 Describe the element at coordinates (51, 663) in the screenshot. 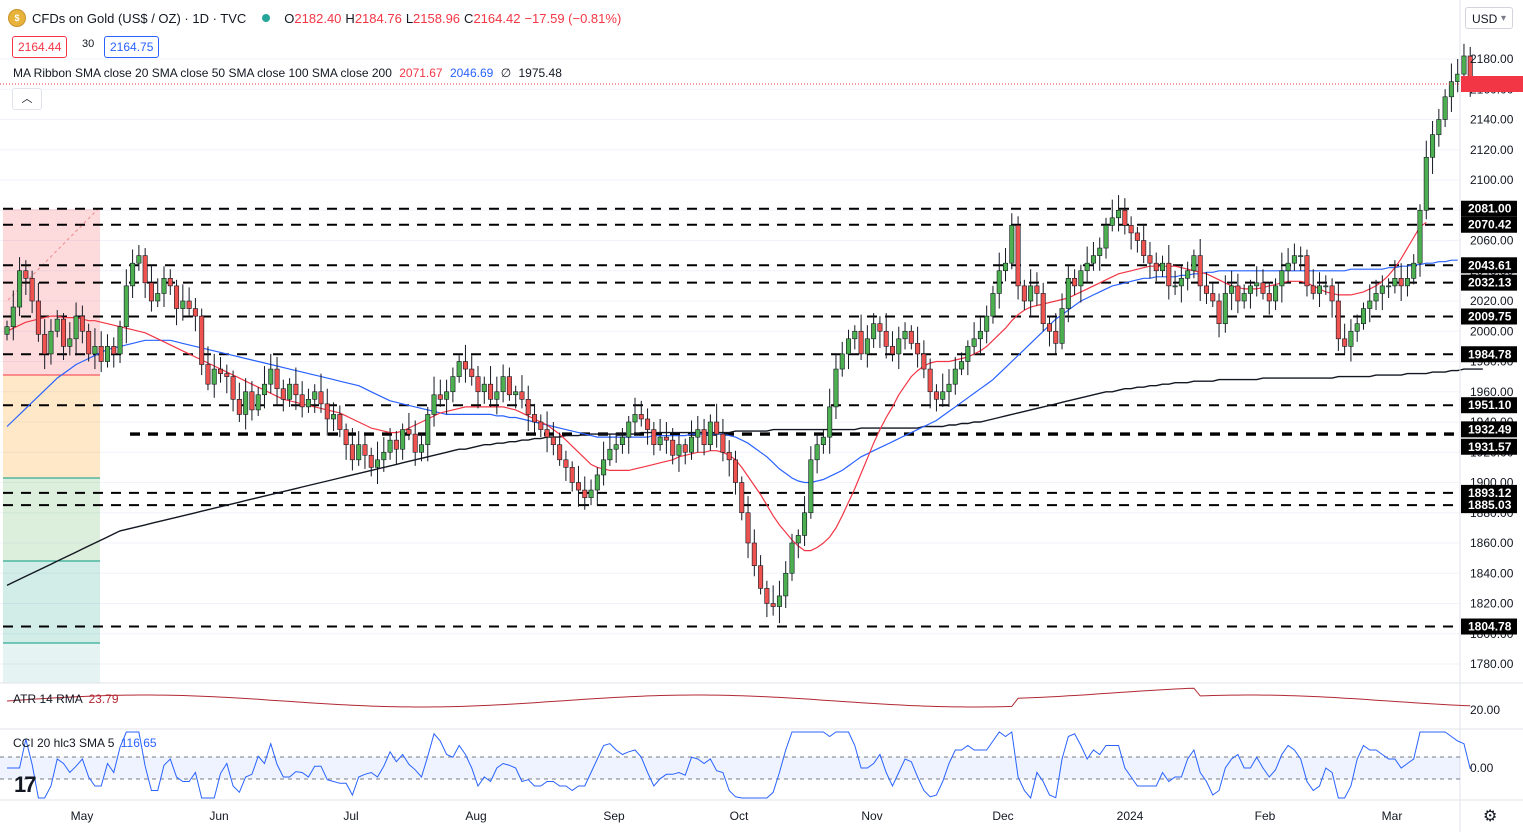

I see `target3-zone` at that location.